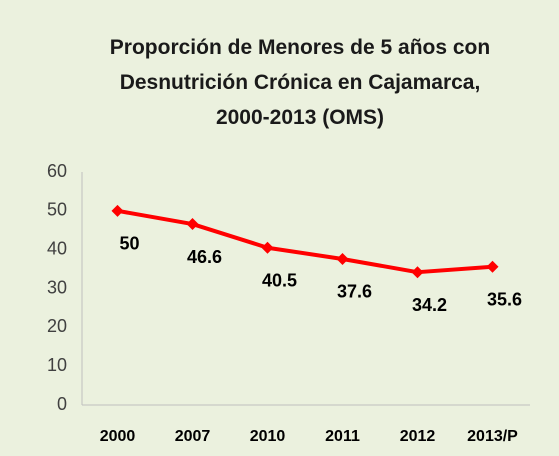 The image size is (559, 456). I want to click on x-tick-label: 2000, so click(118, 436).